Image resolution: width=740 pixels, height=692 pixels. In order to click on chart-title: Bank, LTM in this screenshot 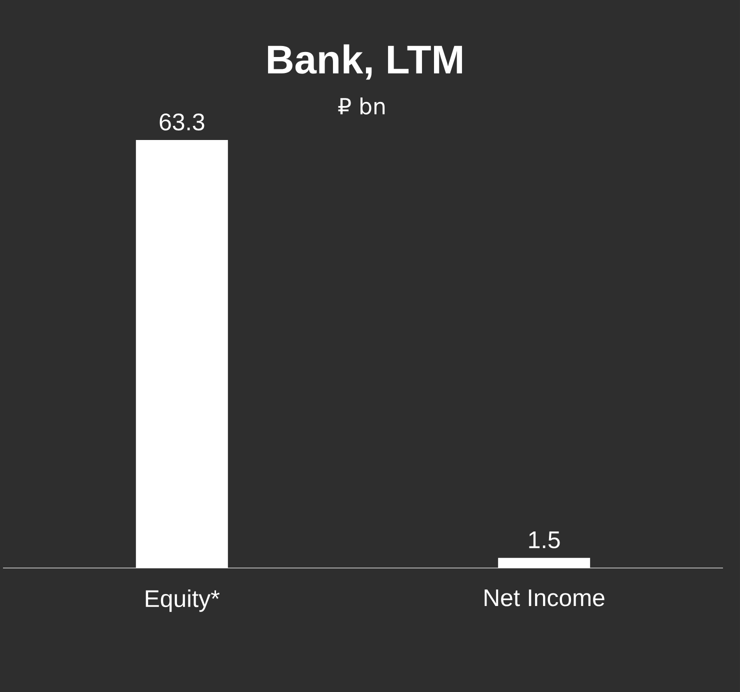, I will do `click(365, 62)`.